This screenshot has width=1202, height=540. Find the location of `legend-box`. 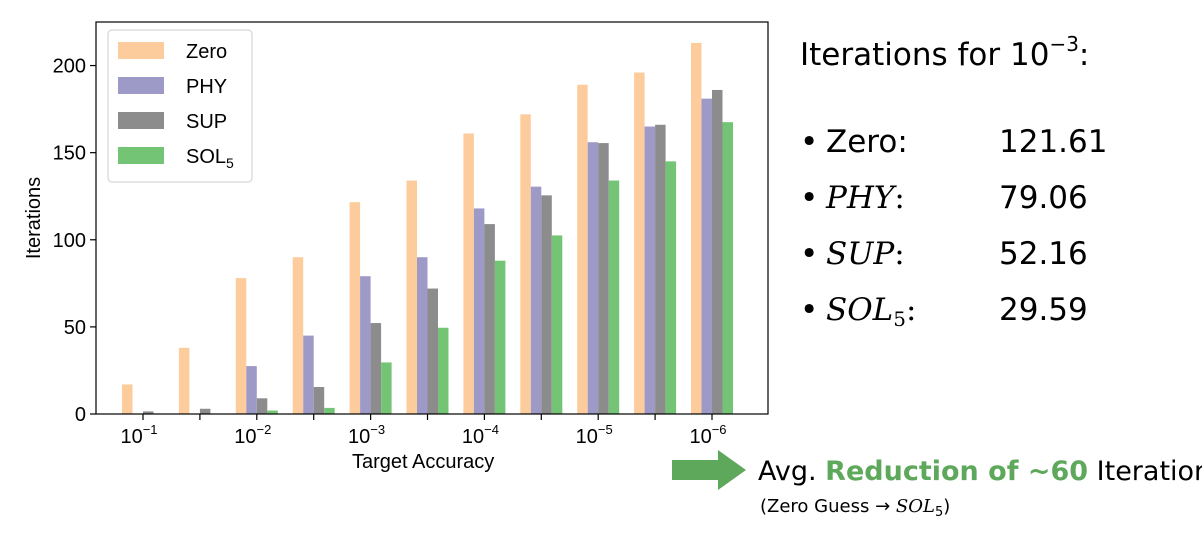

legend-box is located at coordinates (180, 106).